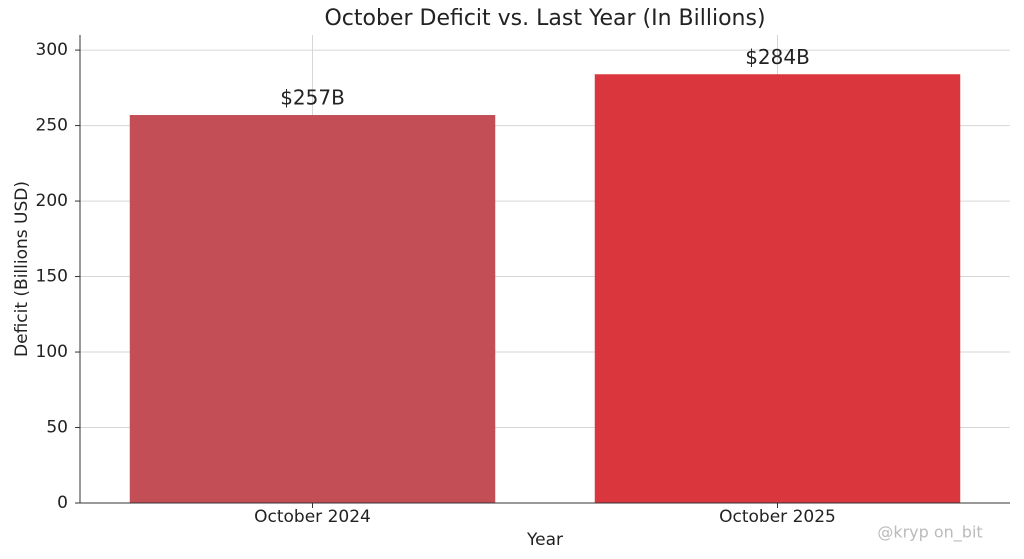  I want to click on value-label: $257B, so click(312, 98).